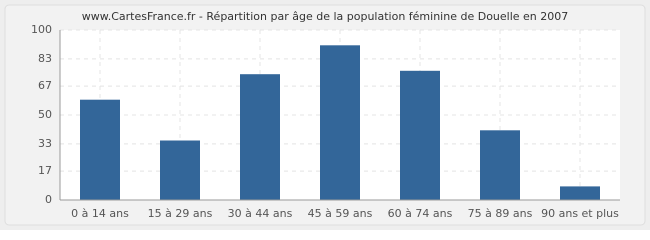 This screenshot has height=240, width=650. What do you see at coordinates (41, 29) in the screenshot?
I see `y-tick-label: 100` at bounding box center [41, 29].